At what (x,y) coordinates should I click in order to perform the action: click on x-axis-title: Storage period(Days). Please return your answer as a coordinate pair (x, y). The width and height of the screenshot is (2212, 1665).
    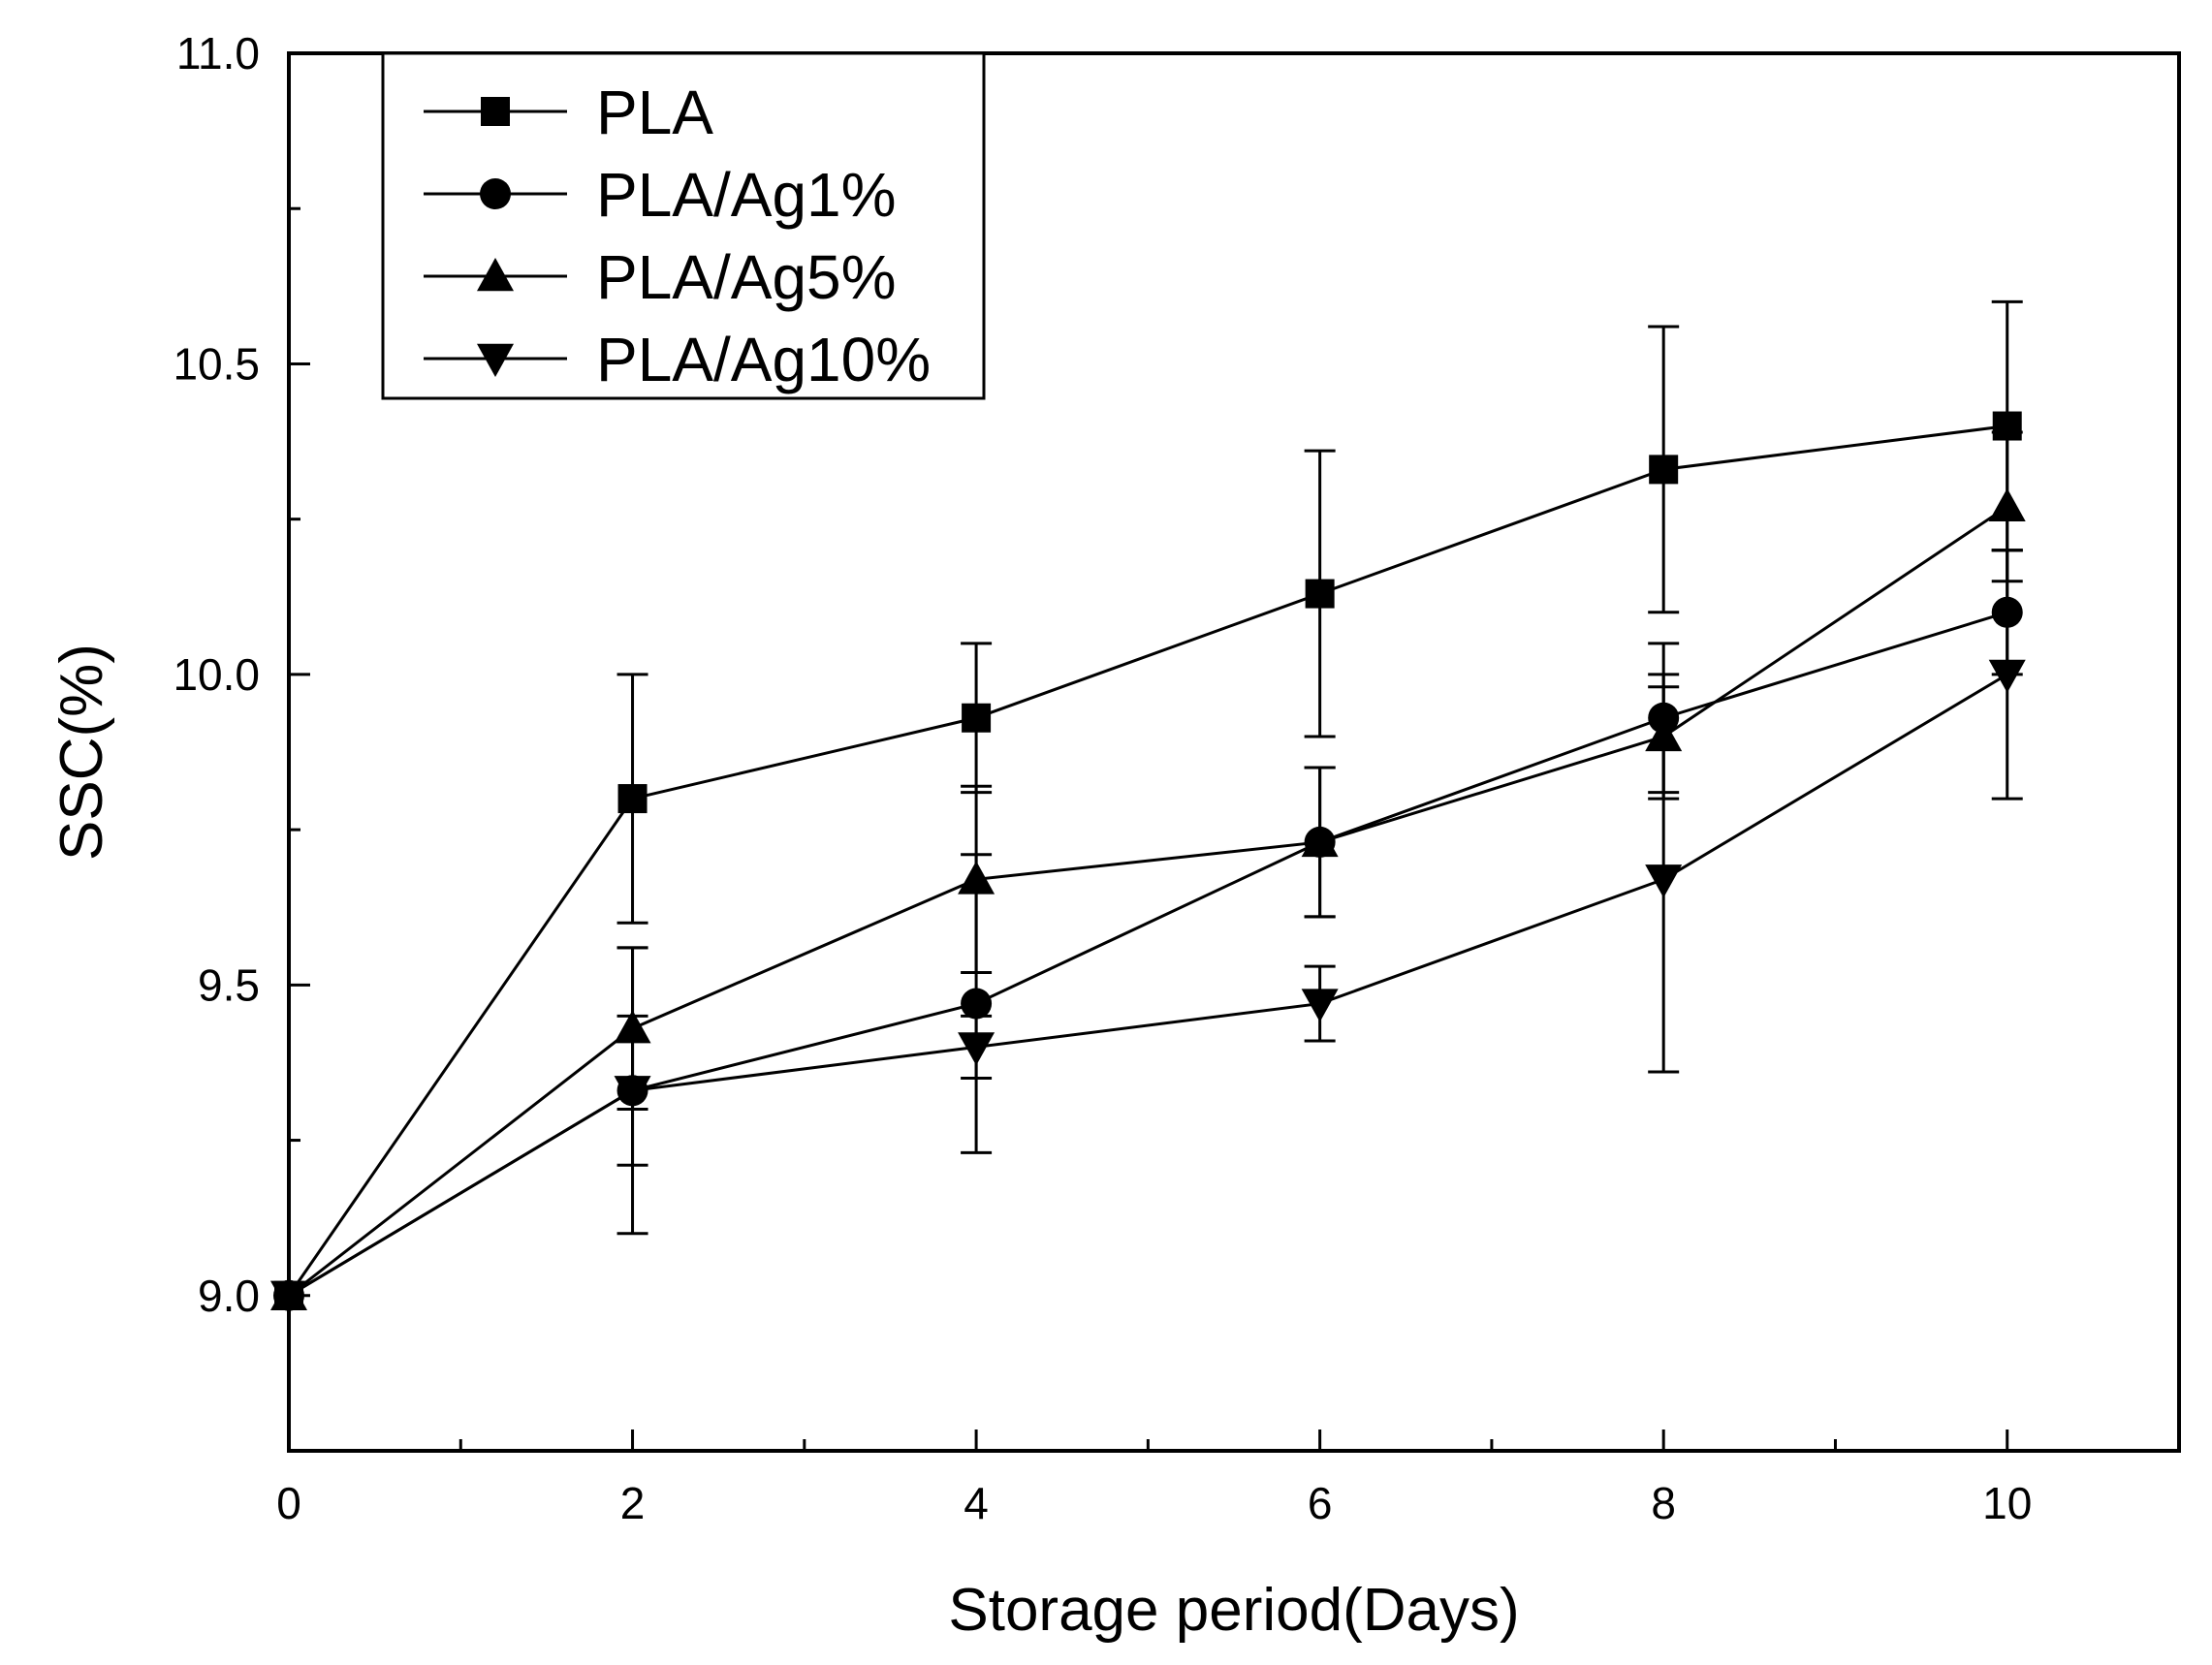
    Looking at the image, I should click on (1233, 1610).